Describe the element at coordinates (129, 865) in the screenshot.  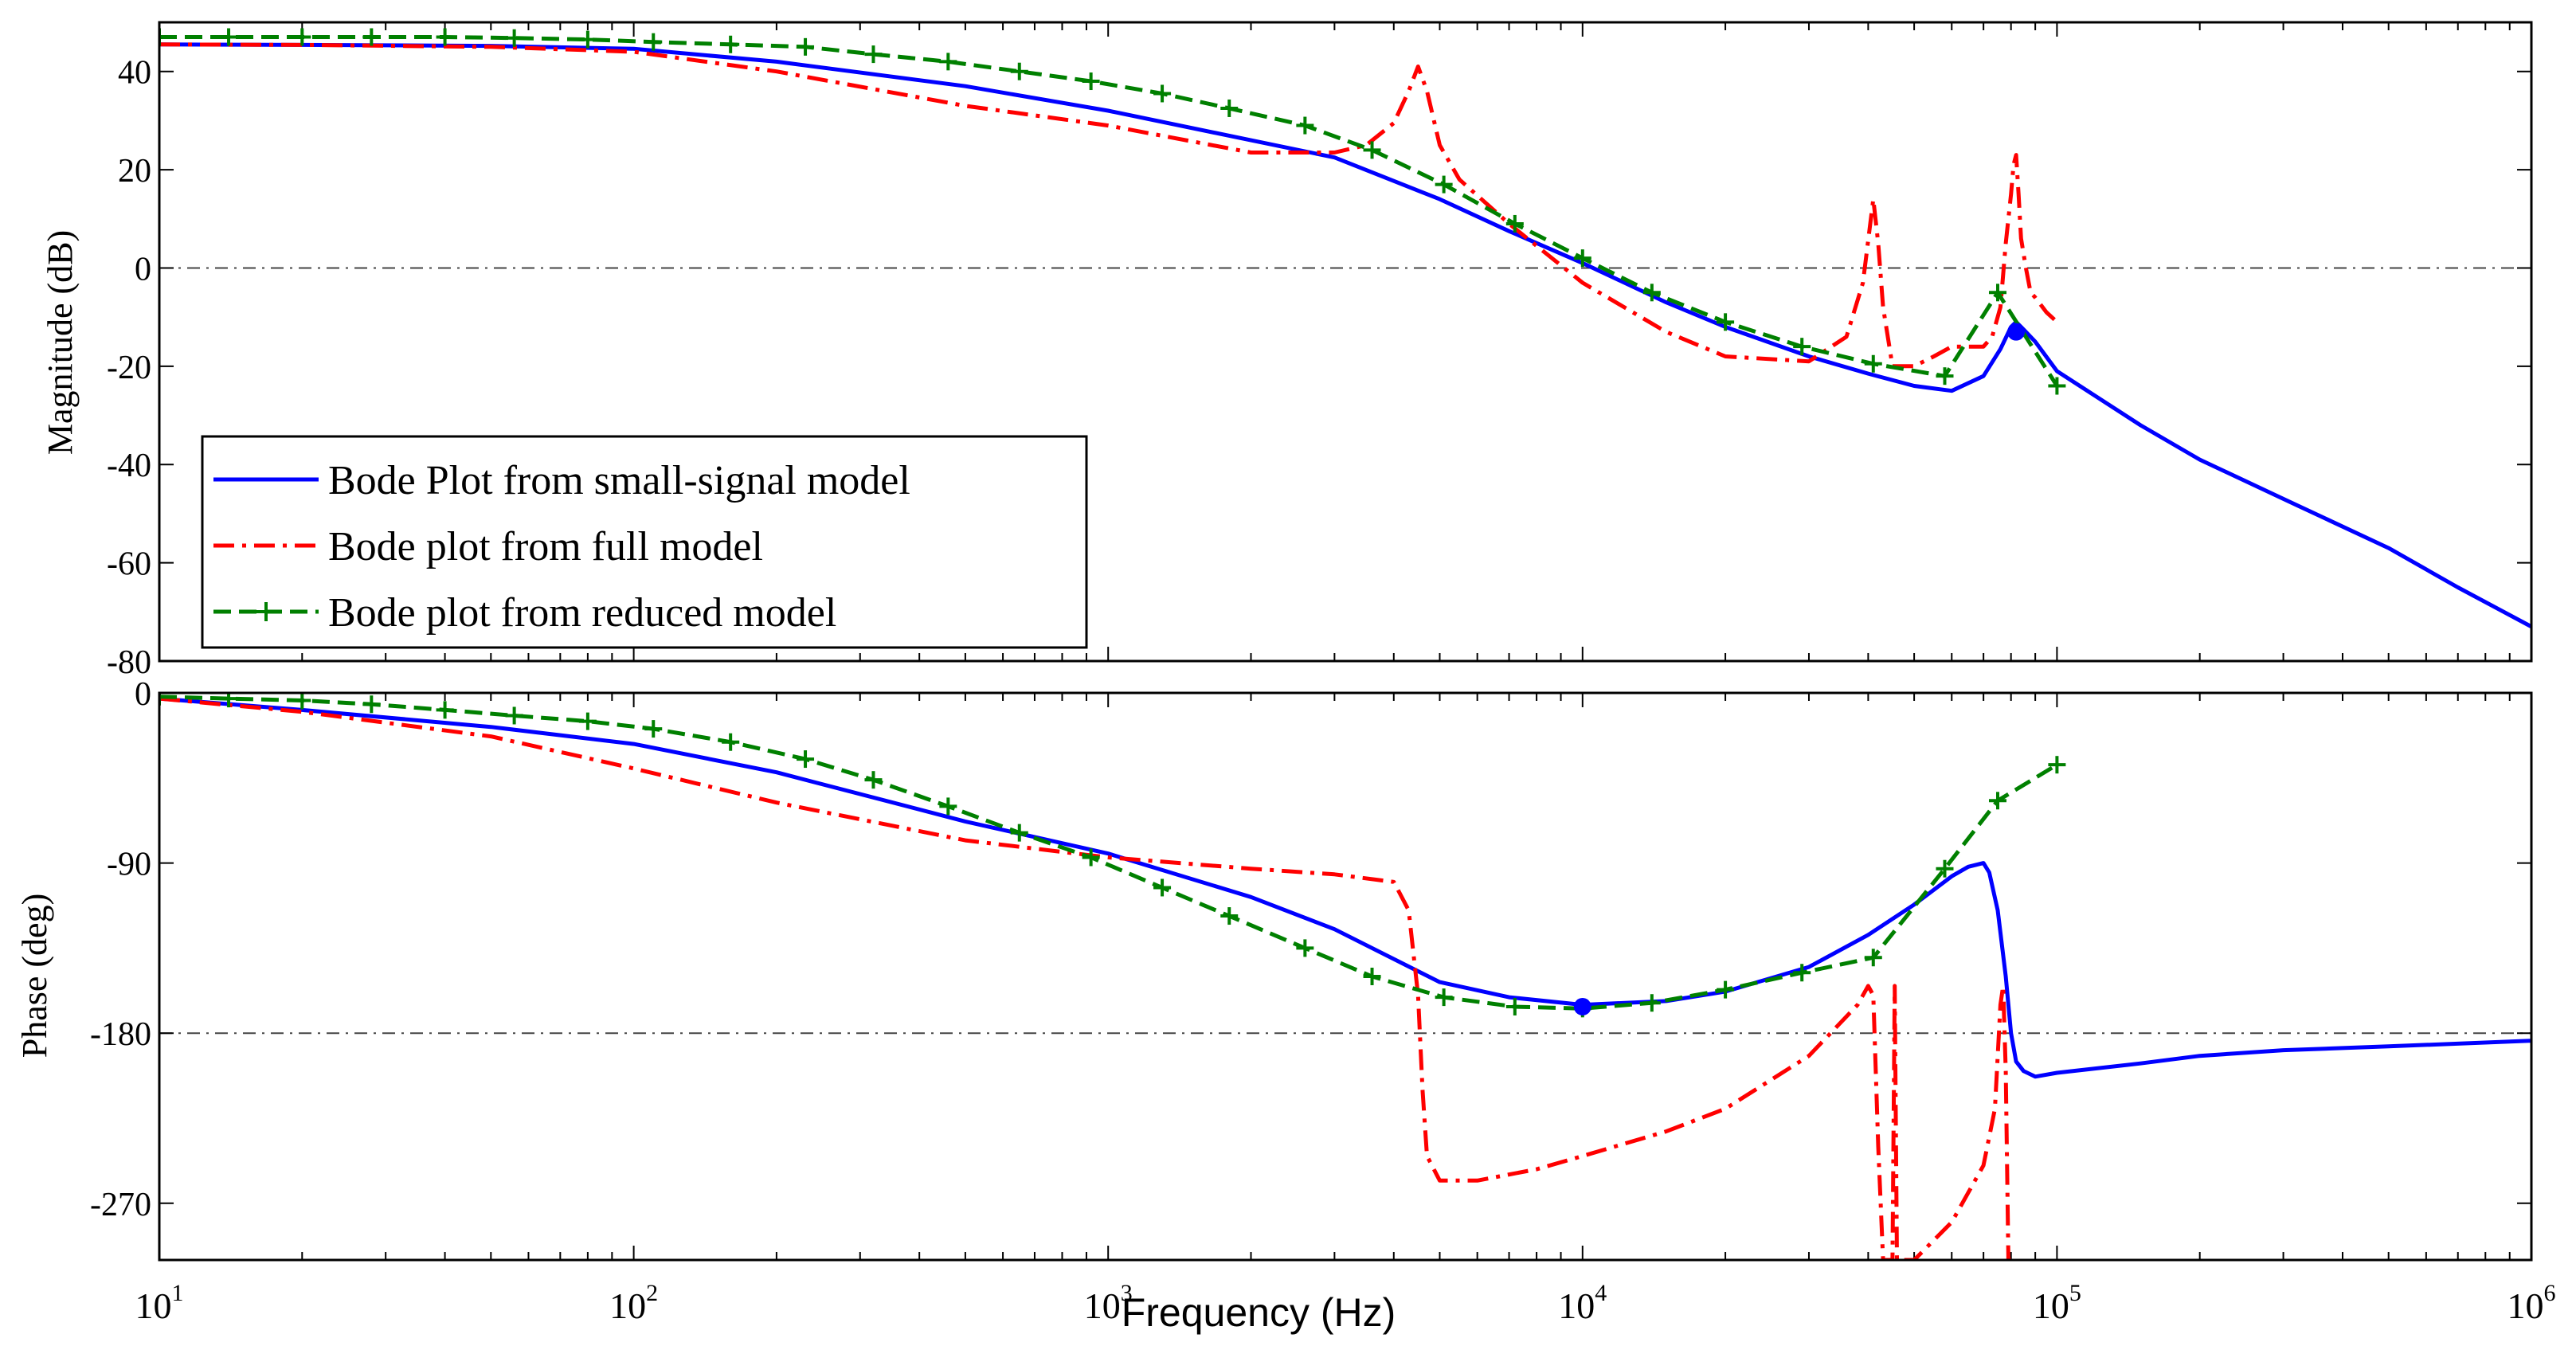
I see `phase-ytick-label: -90` at that location.